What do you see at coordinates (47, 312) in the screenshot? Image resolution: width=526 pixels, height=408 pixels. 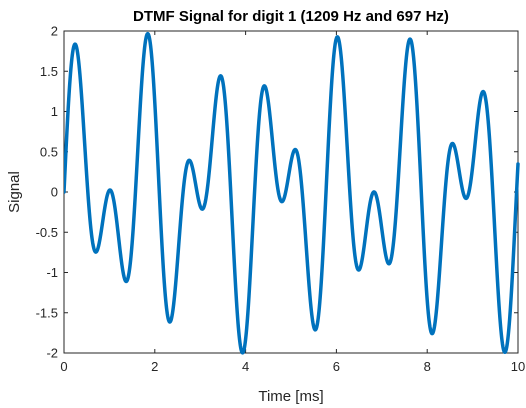 I see `y-tick-label: -1.5` at bounding box center [47, 312].